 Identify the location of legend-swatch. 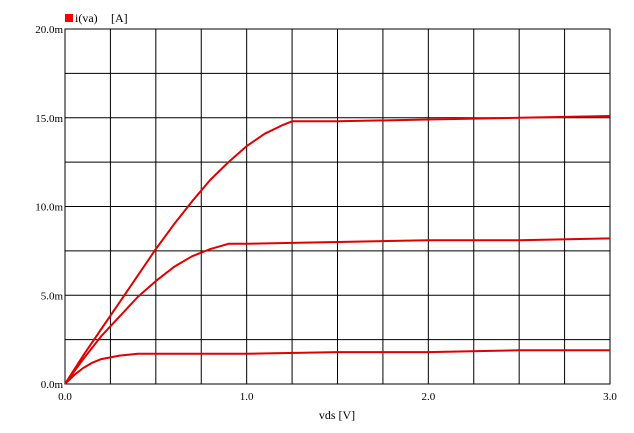
(69, 18).